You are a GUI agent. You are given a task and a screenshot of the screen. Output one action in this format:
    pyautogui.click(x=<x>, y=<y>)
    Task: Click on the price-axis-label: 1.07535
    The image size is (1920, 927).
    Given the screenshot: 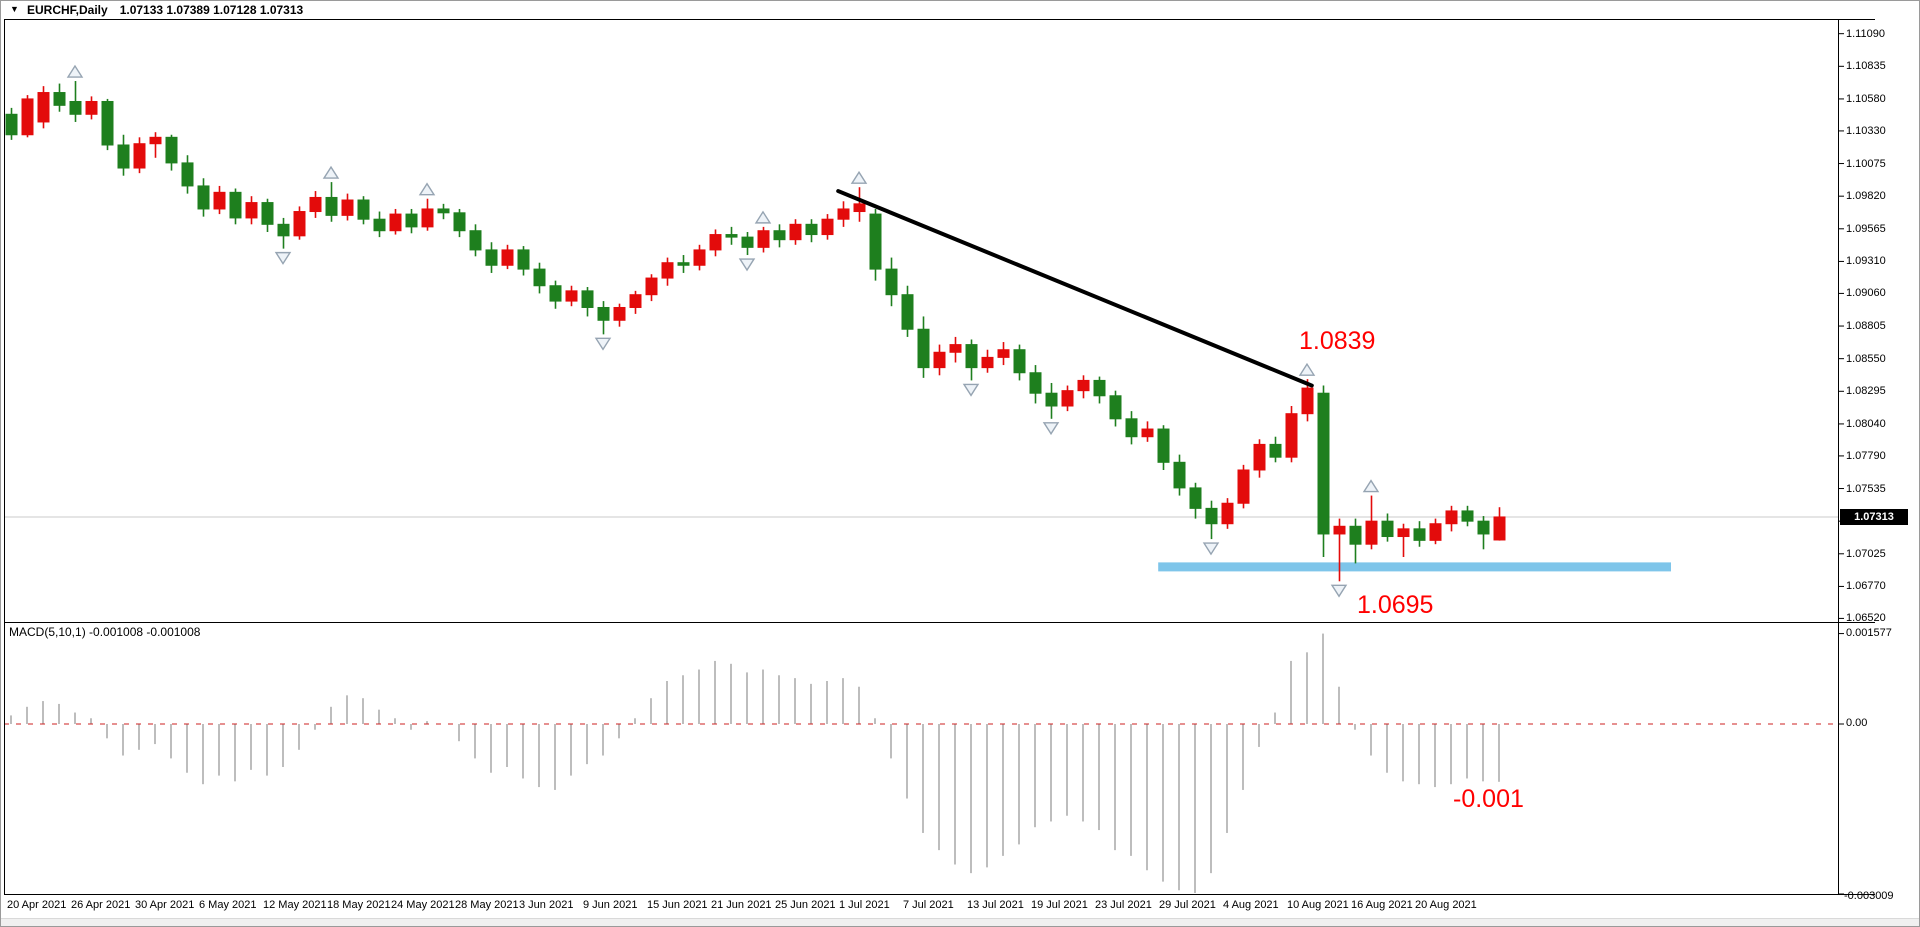 What is the action you would take?
    pyautogui.click(x=1866, y=488)
    